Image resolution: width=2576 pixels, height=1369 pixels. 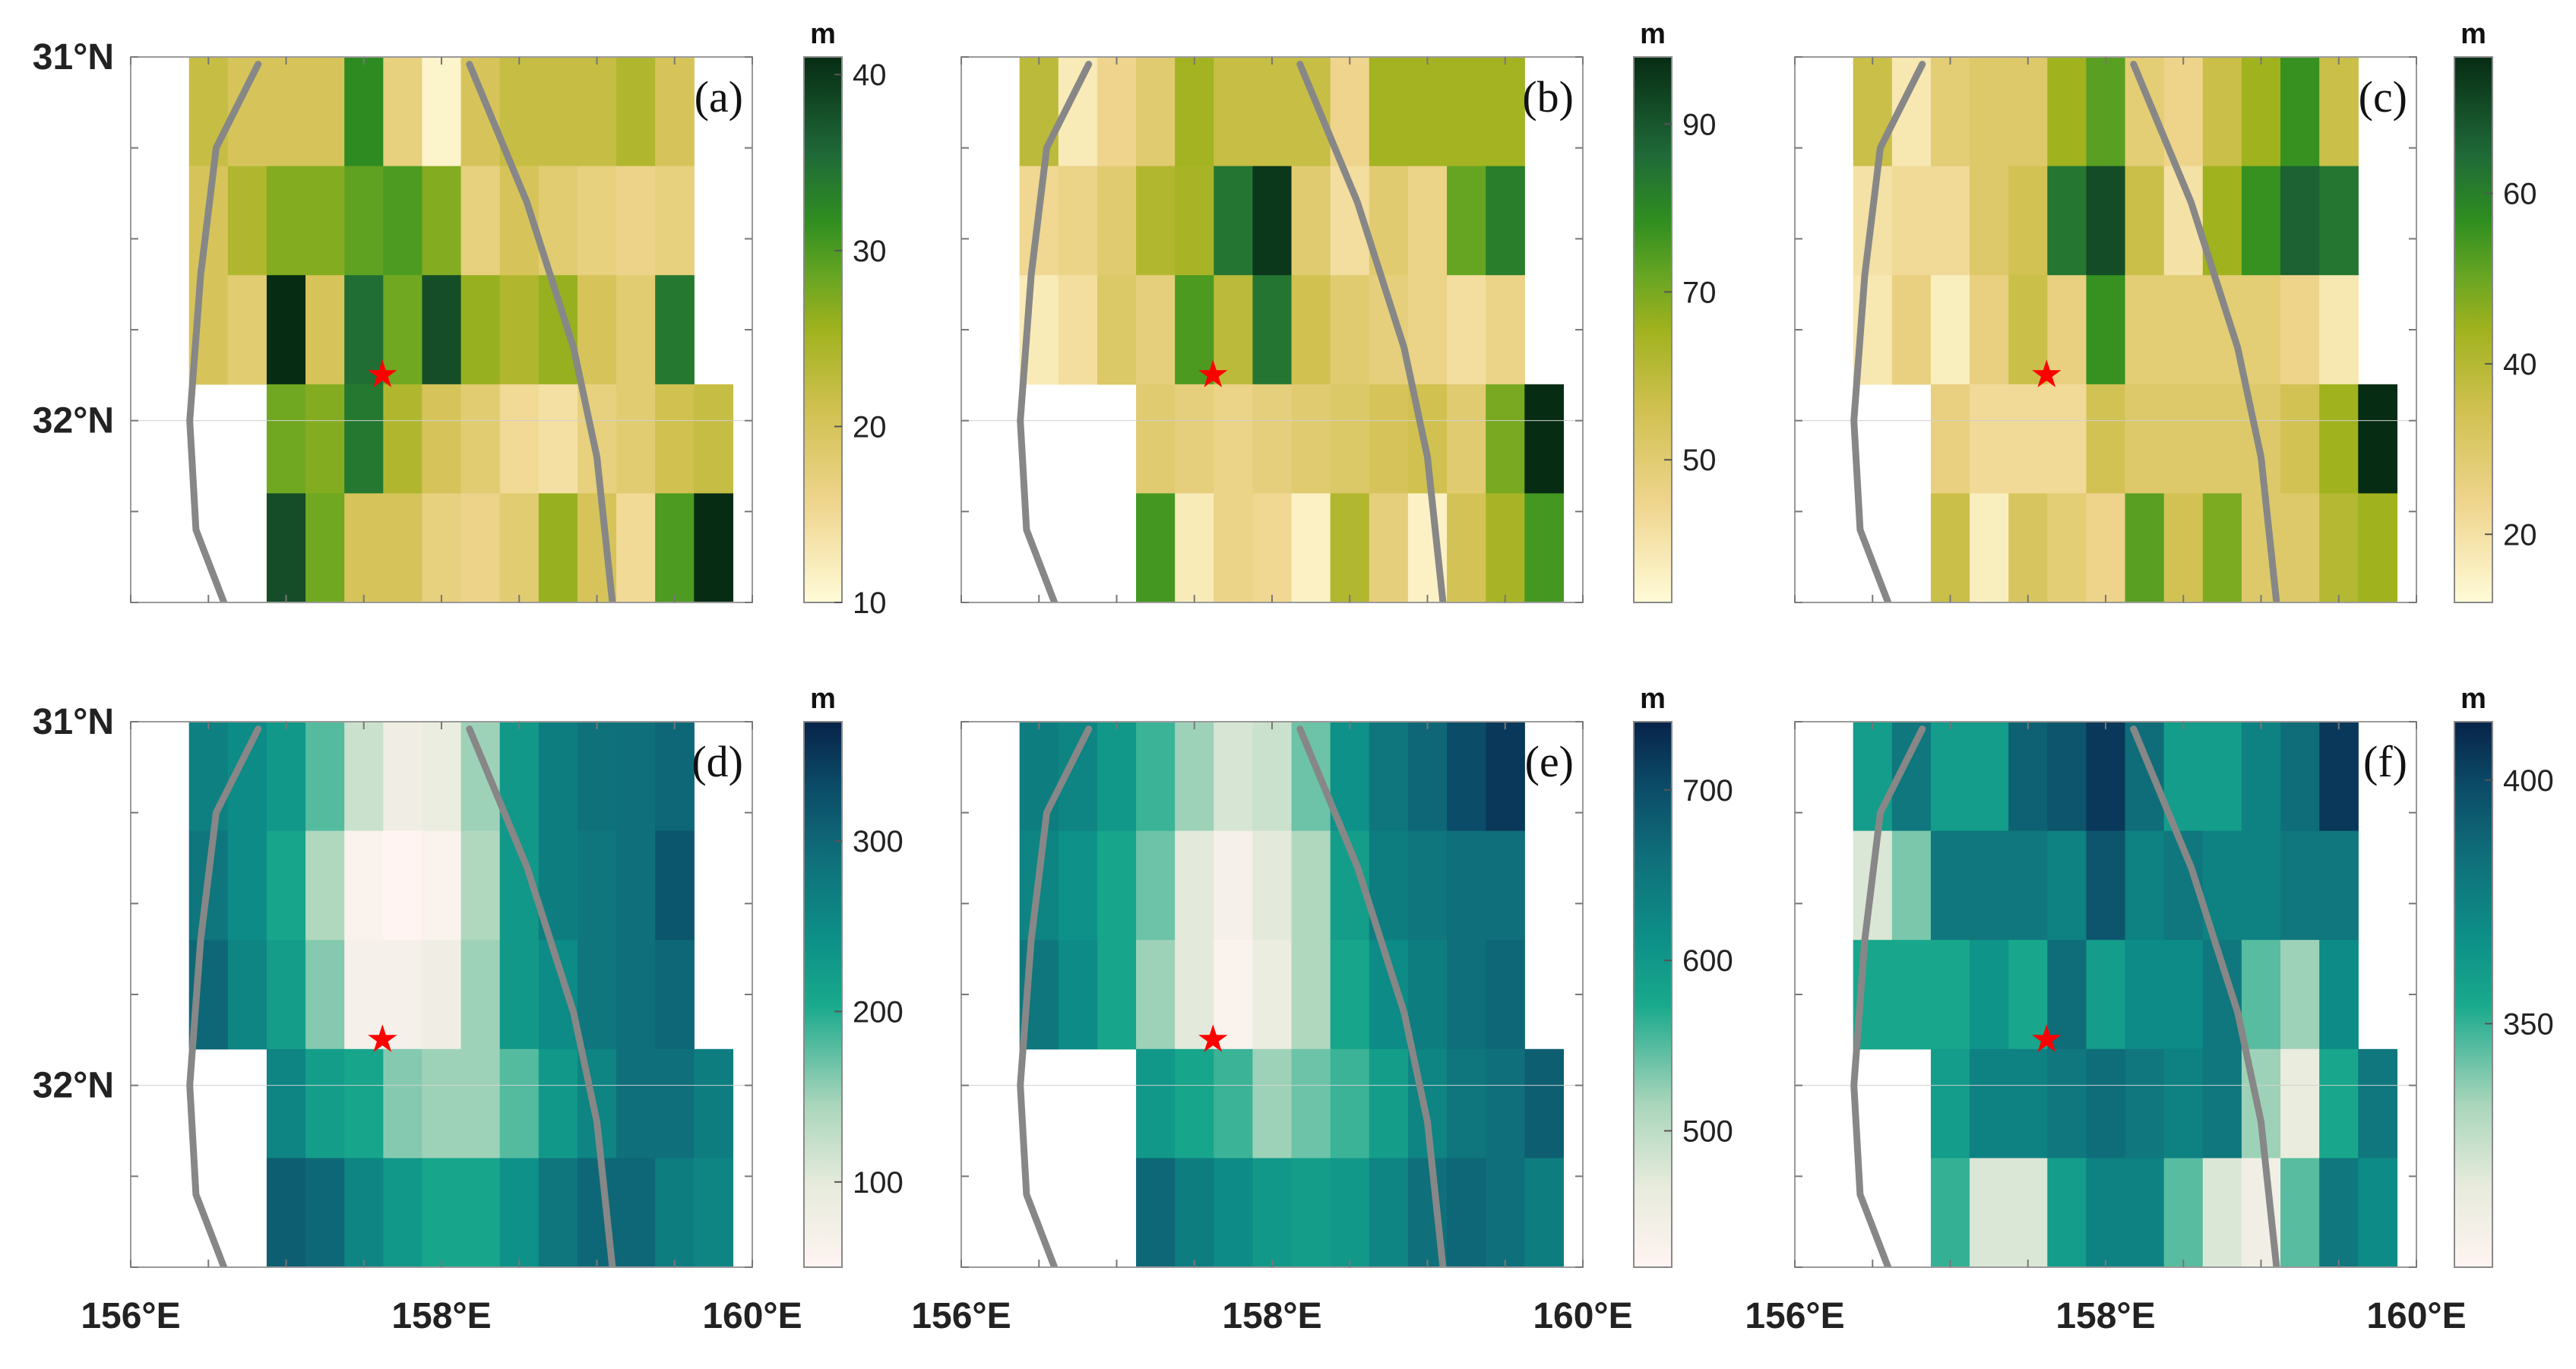 I want to click on colorbar-tick-label: 20, so click(x=870, y=427).